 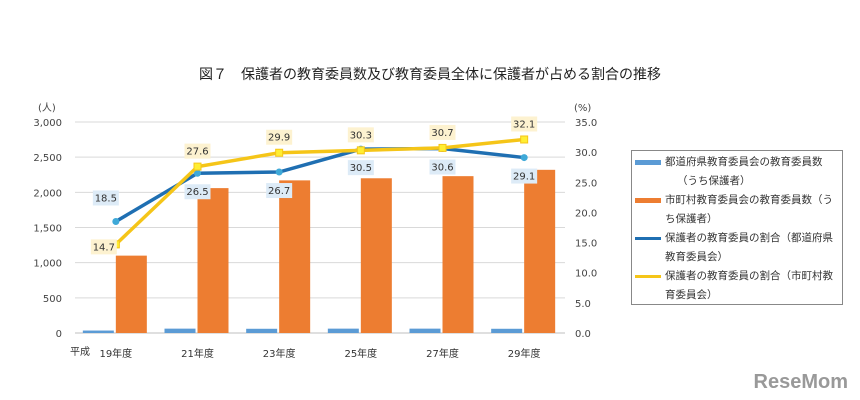 What do you see at coordinates (524, 353) in the screenshot?
I see `category-label: 29年度` at bounding box center [524, 353].